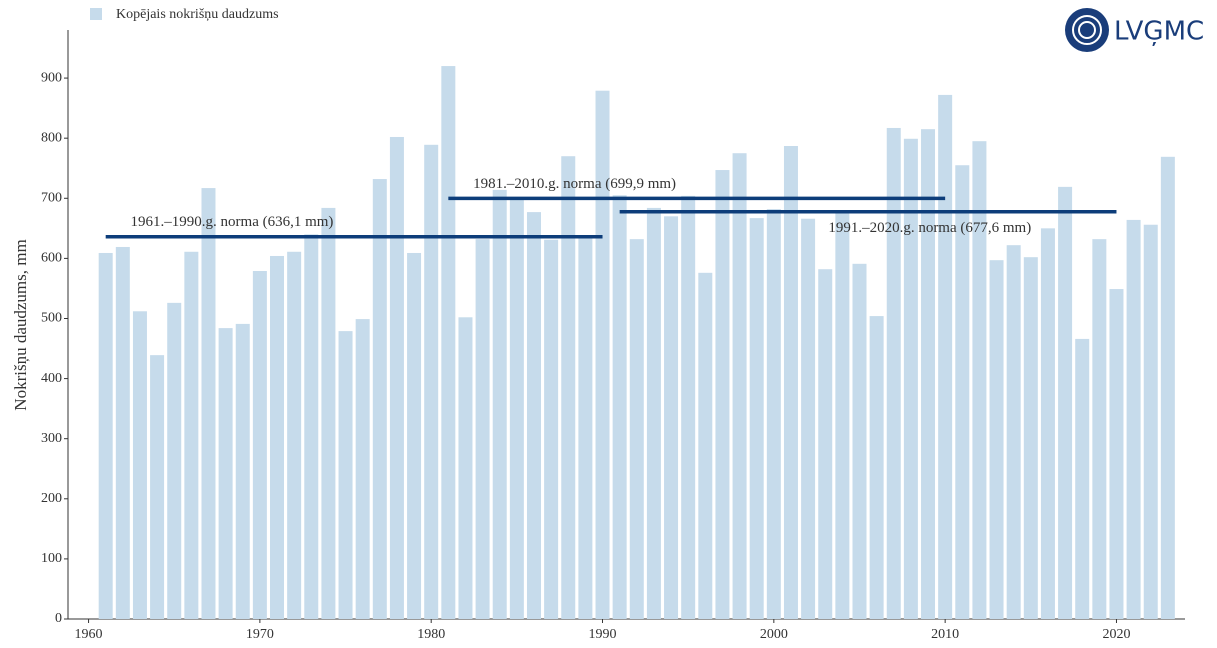 The width and height of the screenshot is (1217, 648). I want to click on x-tick-label: 1990, so click(603, 634).